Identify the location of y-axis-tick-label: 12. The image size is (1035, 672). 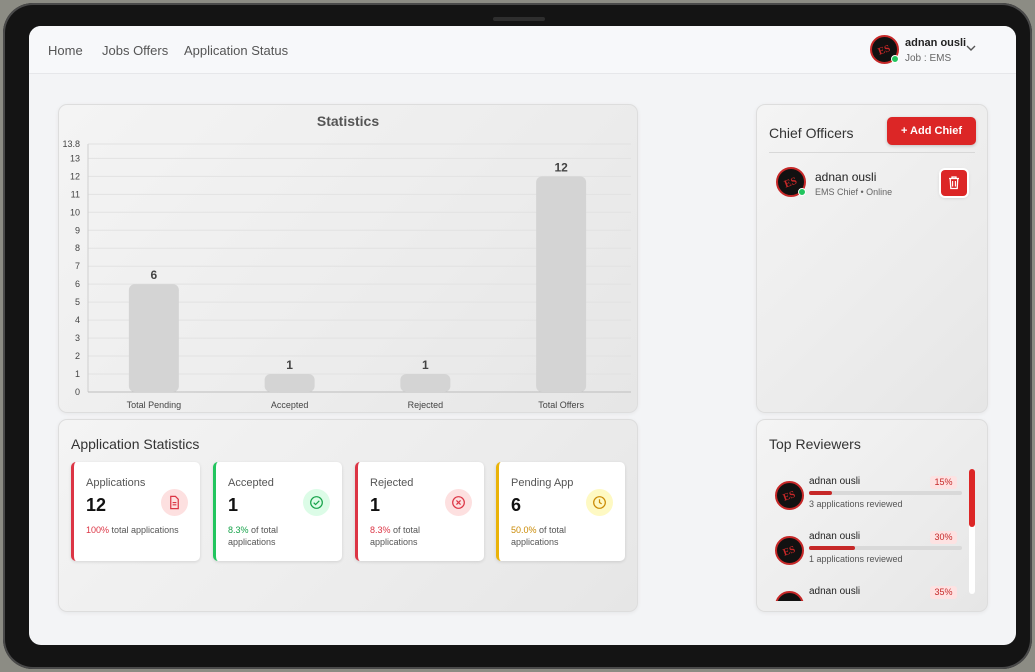
(75, 176).